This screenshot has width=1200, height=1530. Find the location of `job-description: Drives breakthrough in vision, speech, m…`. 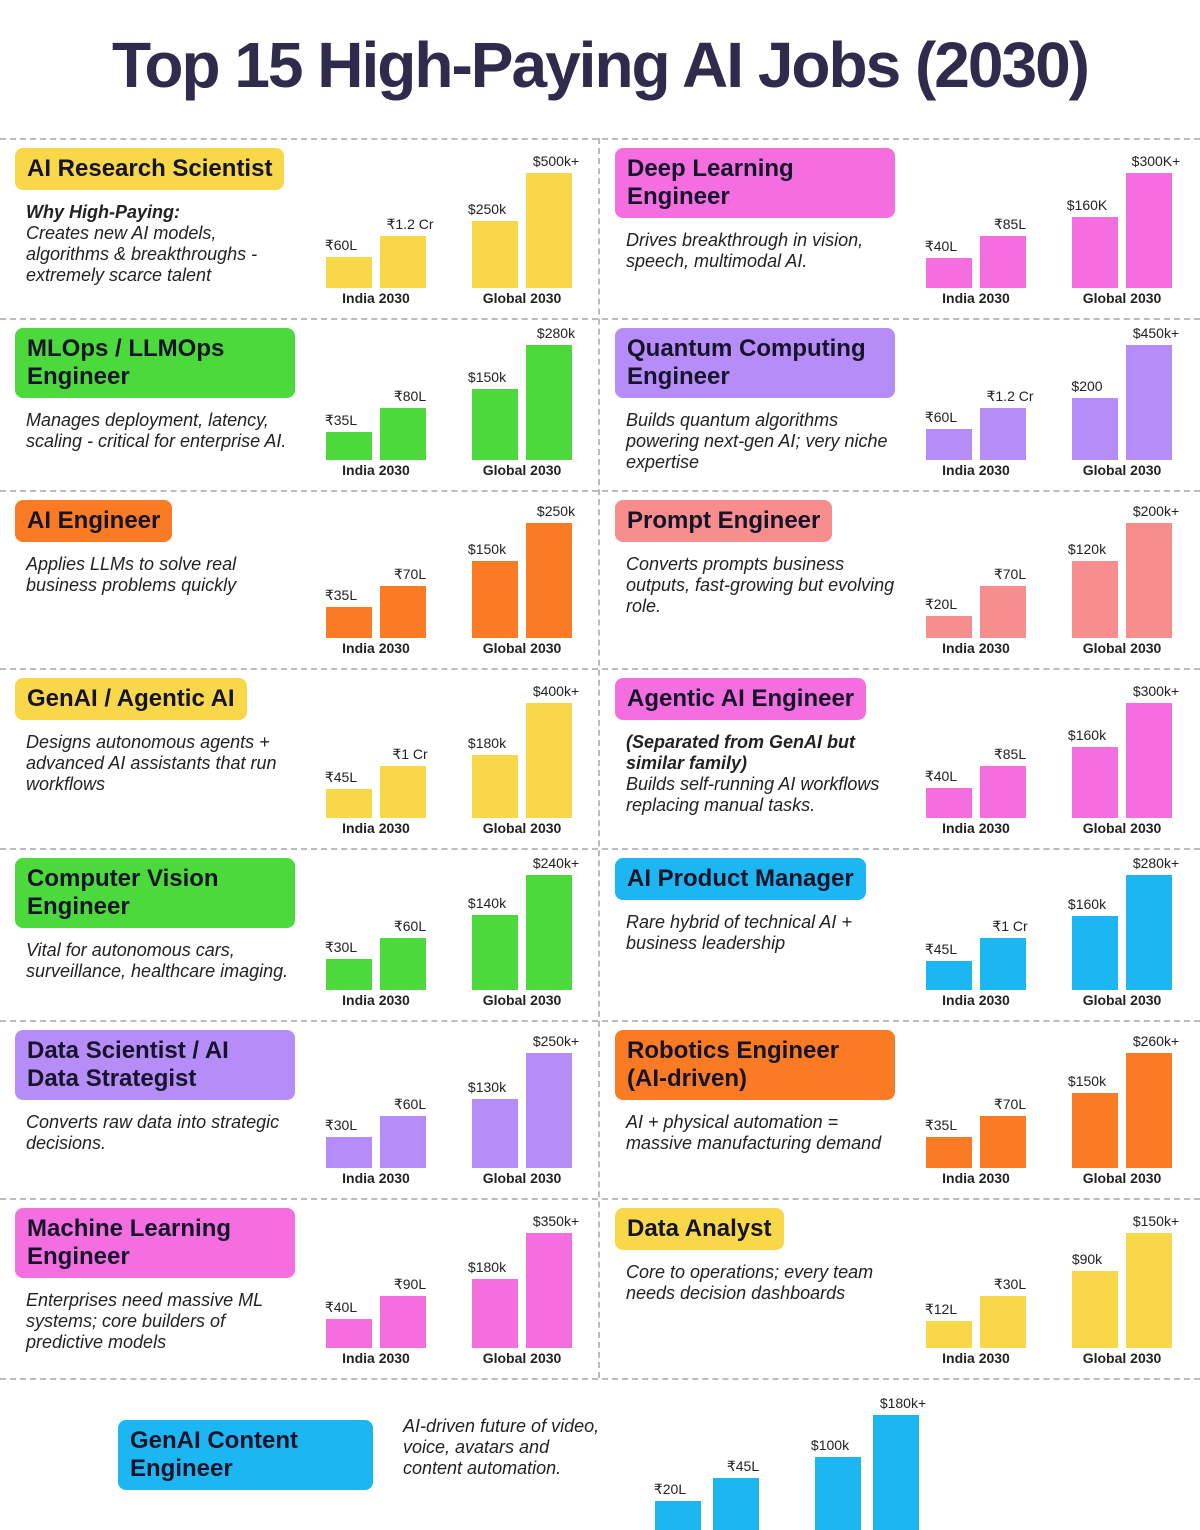

job-description: Drives breakthrough in vision, speech, m… is located at coordinates (763, 251).